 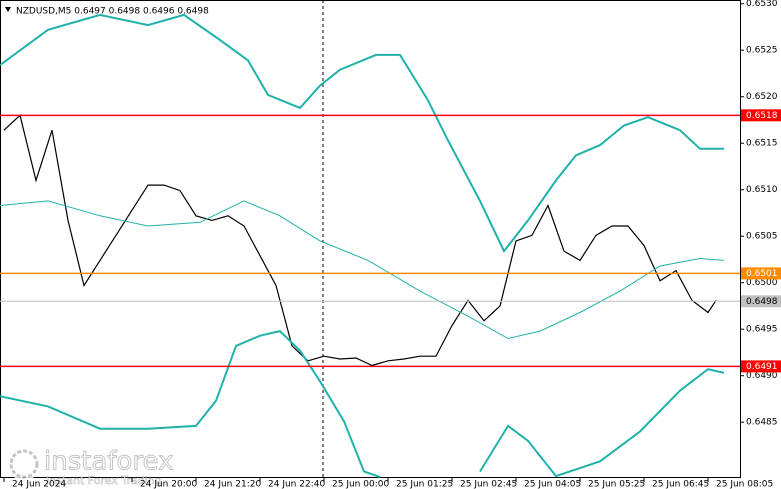 I want to click on x-tick-label: 24 Jun 21:20, so click(x=232, y=484).